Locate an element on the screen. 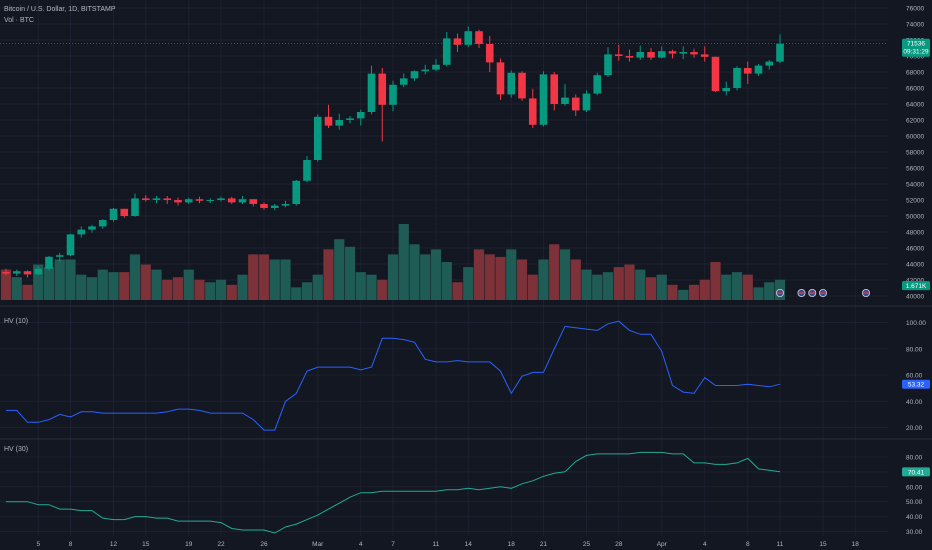  x-tick-label: 28 is located at coordinates (619, 544).